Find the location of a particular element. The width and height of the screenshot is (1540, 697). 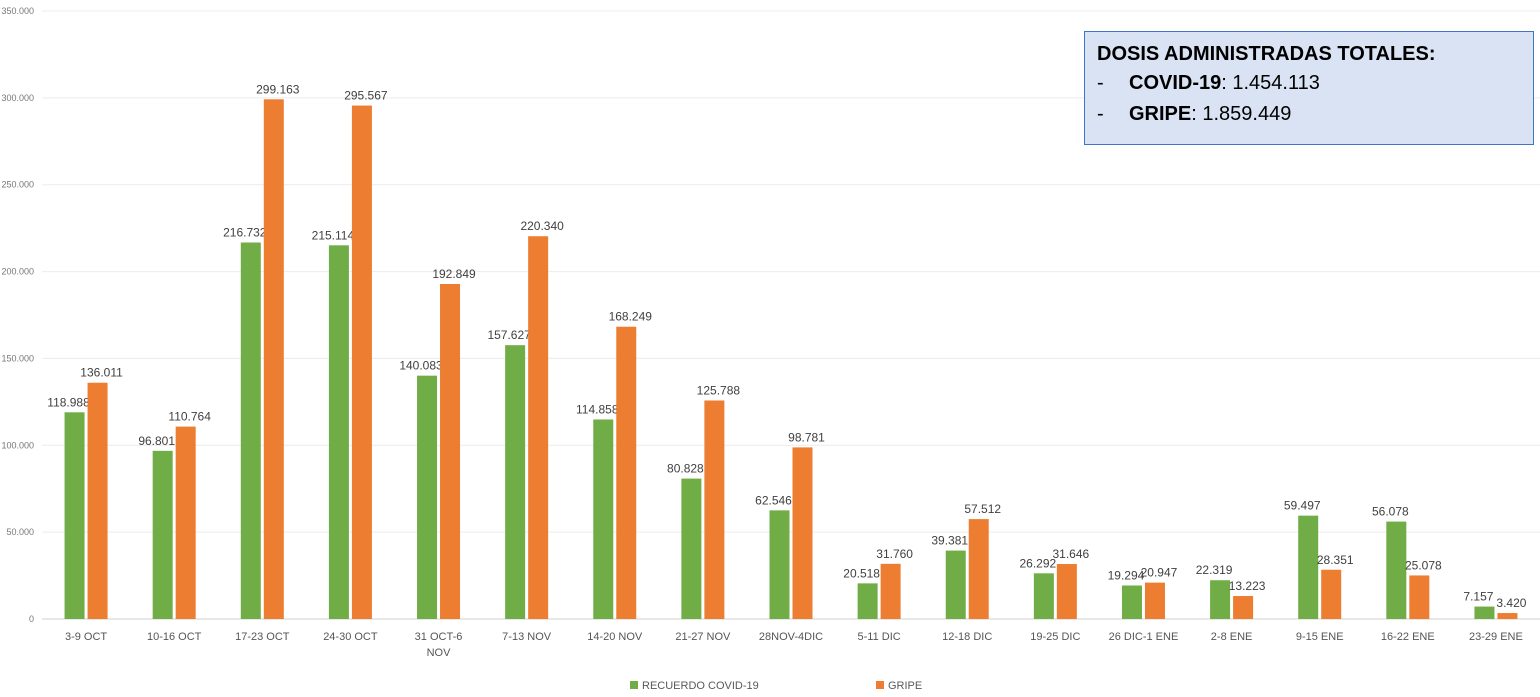

x-tick-label: 19-25 DIC is located at coordinates (1055, 637).